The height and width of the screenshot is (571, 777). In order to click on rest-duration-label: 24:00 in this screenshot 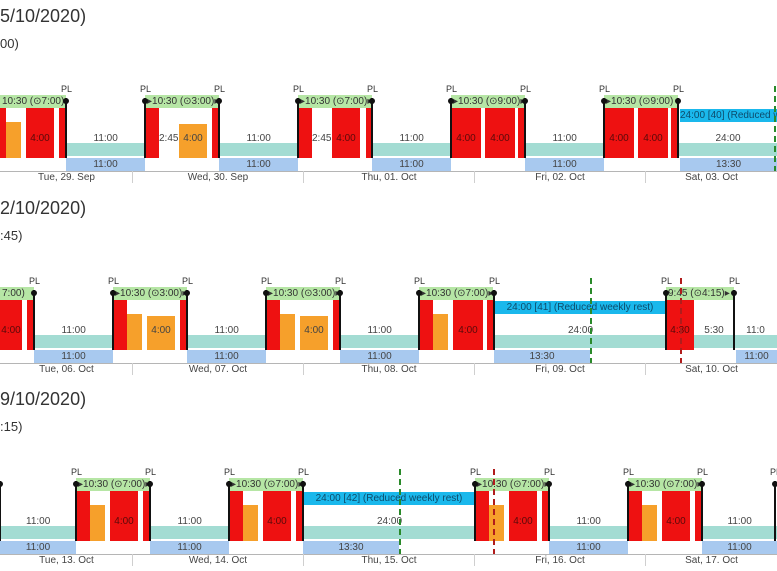, I will do `click(728, 138)`.